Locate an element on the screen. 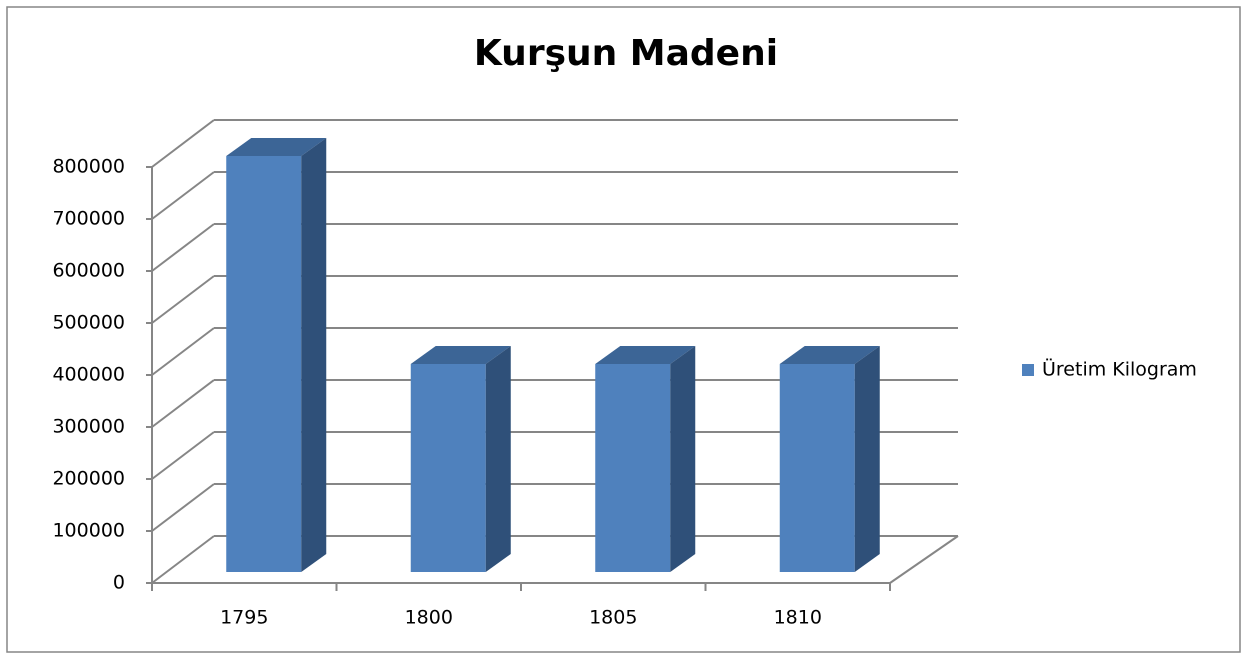  y-tick-label: 400000 is located at coordinates (88, 375).